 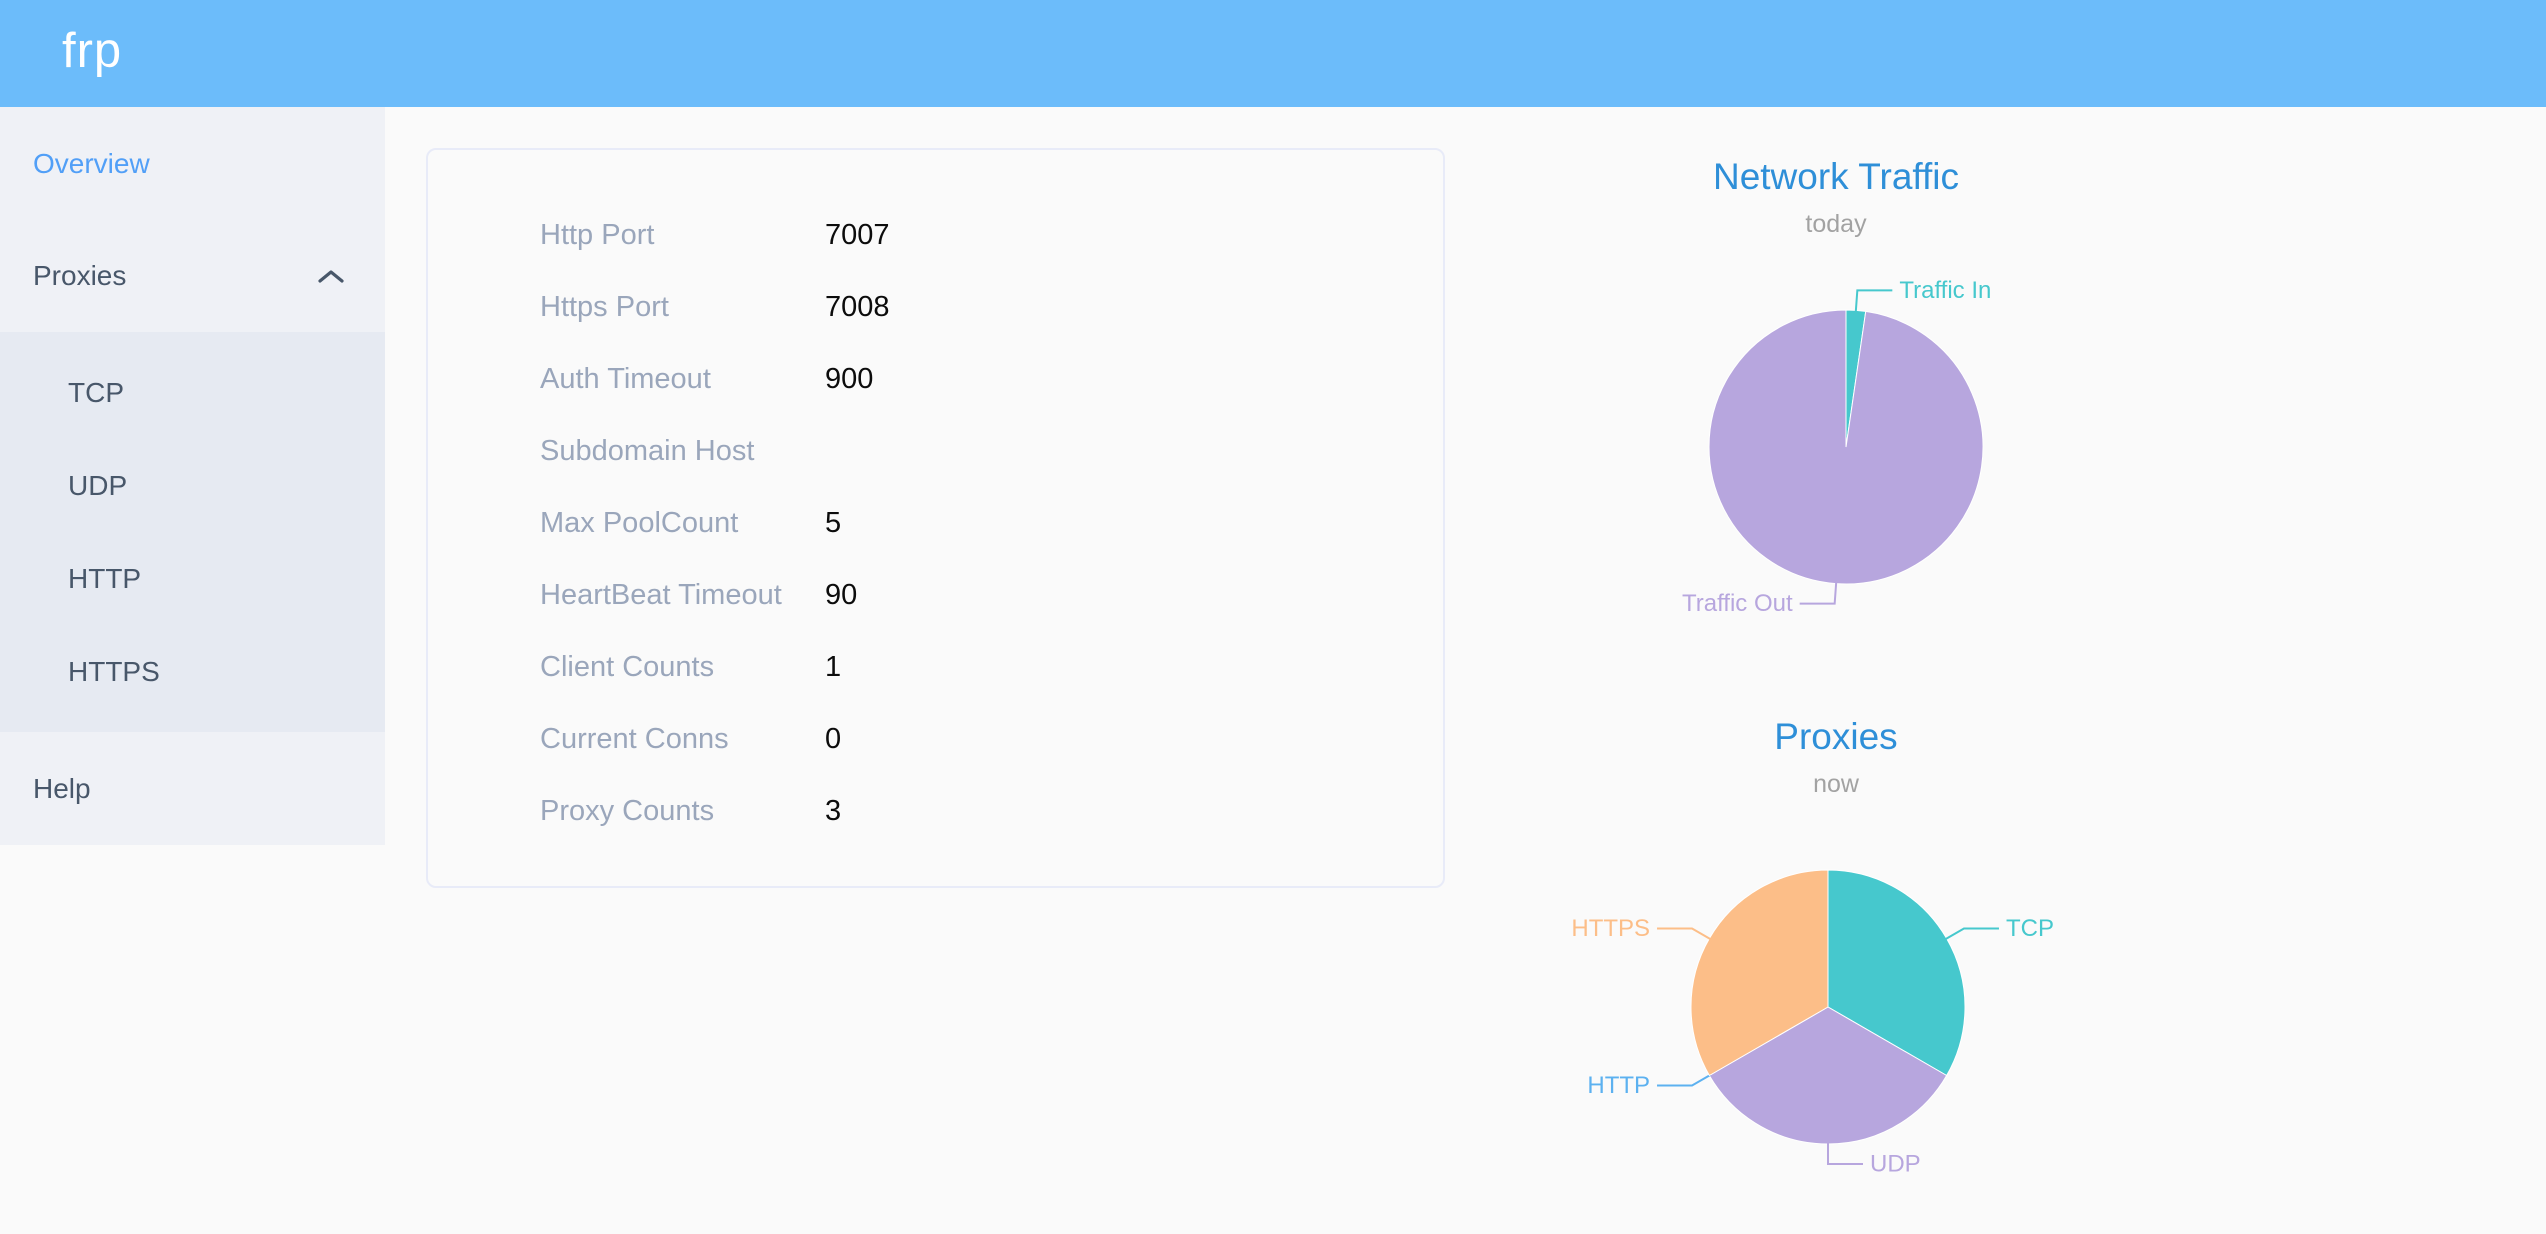 I want to click on sidebar-item-proxies: Proxies, so click(x=192, y=276).